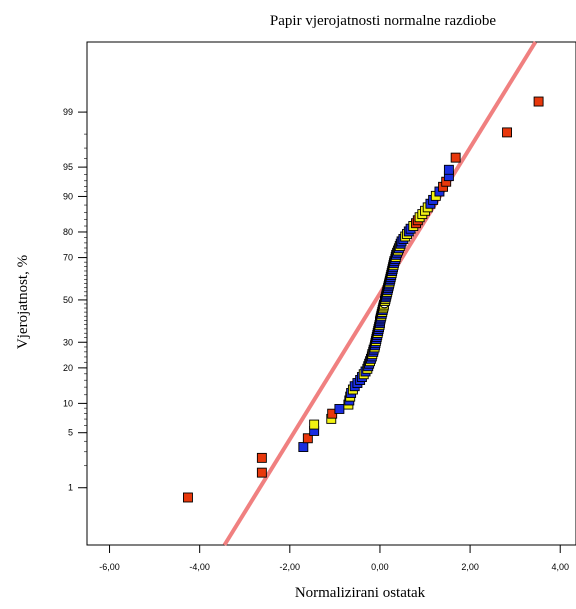 Image resolution: width=576 pixels, height=609 pixels. What do you see at coordinates (68, 342) in the screenshot?
I see `y-tick-label-4: 30` at bounding box center [68, 342].